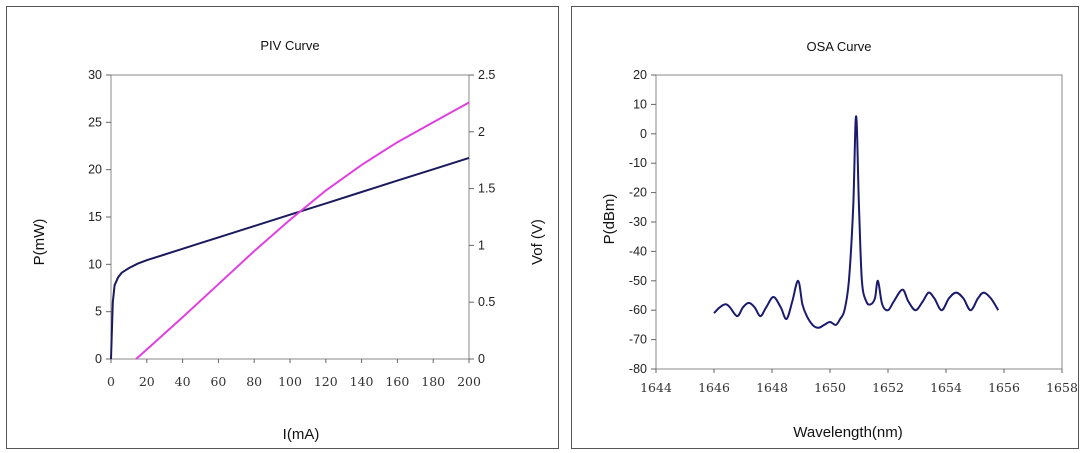 This screenshot has width=1083, height=453. What do you see at coordinates (656, 387) in the screenshot?
I see `osa-x-tick-label: 1644` at bounding box center [656, 387].